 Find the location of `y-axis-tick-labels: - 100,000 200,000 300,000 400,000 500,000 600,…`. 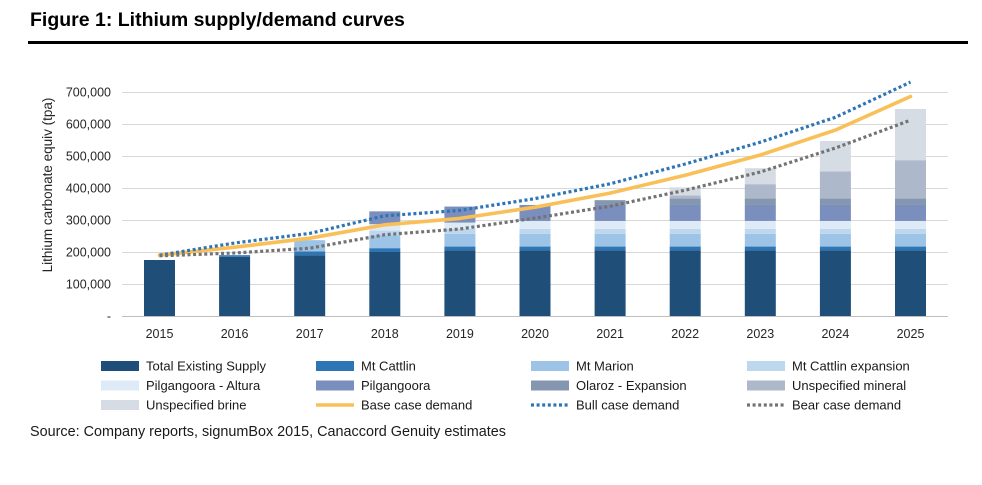

y-axis-tick-labels: - 100,000 200,000 300,000 400,000 500,000 600,… is located at coordinates (88, 205).